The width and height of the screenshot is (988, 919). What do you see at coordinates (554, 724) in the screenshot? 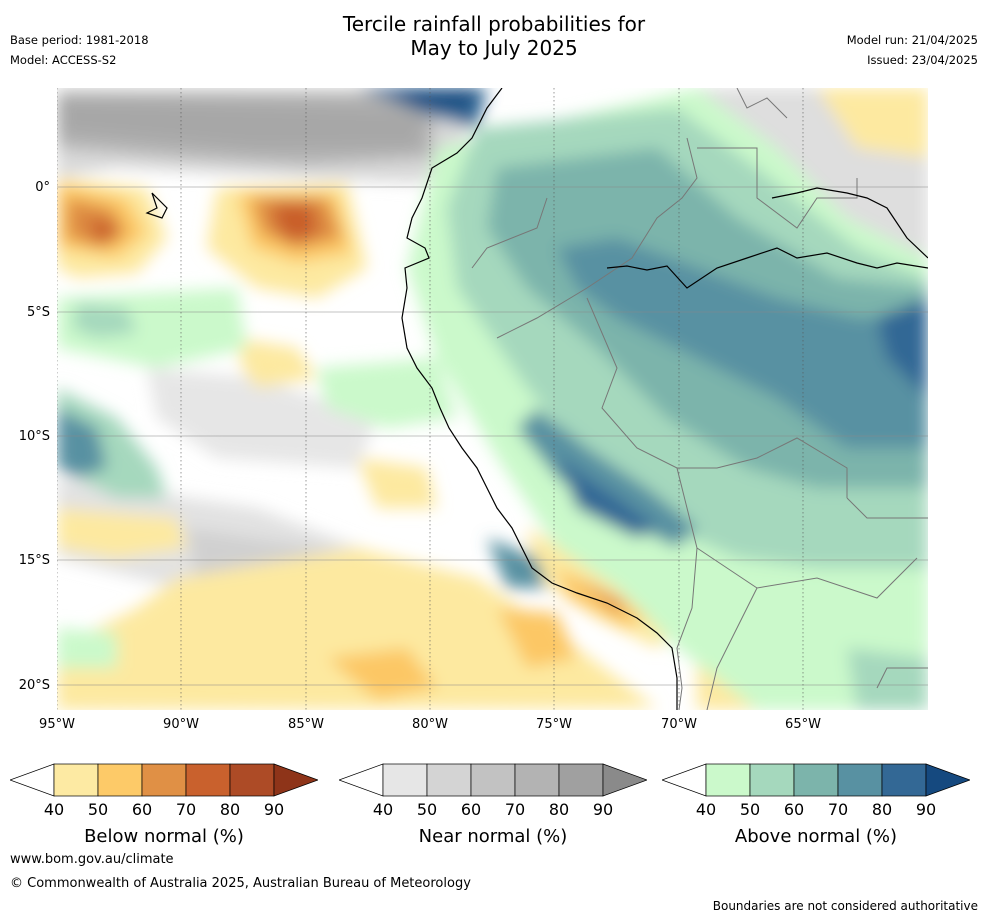
I see `lon-label-75w: 75°W` at bounding box center [554, 724].